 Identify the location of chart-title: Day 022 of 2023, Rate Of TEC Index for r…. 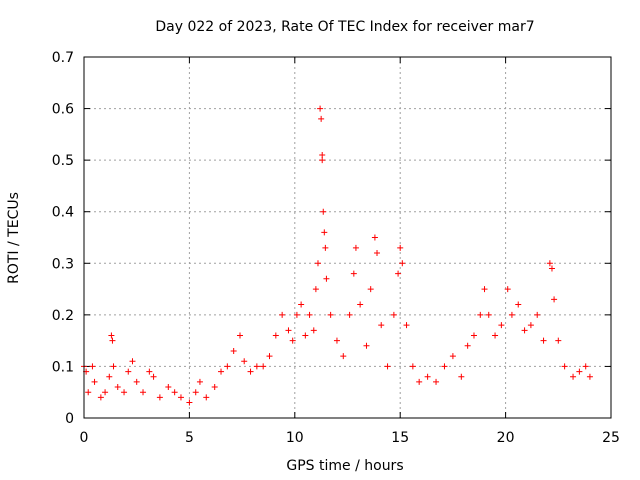
(344, 27).